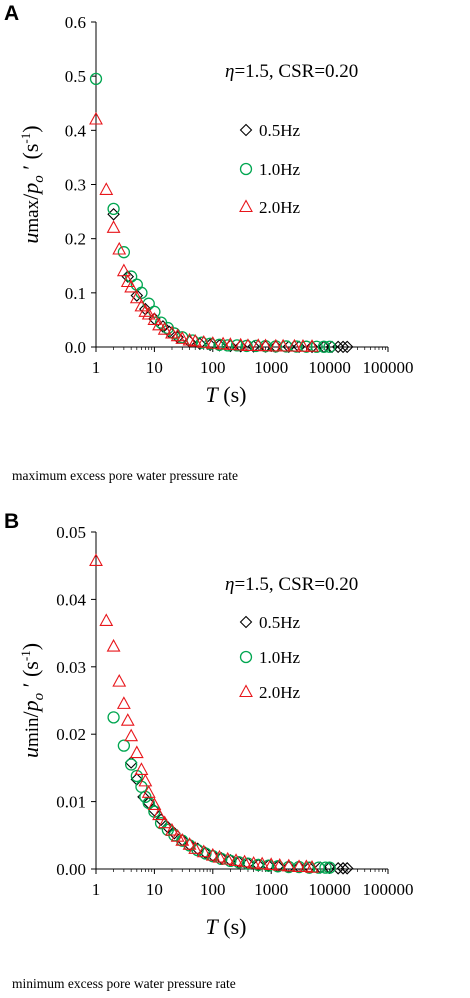 The image size is (470, 998). What do you see at coordinates (213, 367) in the screenshot?
I see `x-tick-label: 100` at bounding box center [213, 367].